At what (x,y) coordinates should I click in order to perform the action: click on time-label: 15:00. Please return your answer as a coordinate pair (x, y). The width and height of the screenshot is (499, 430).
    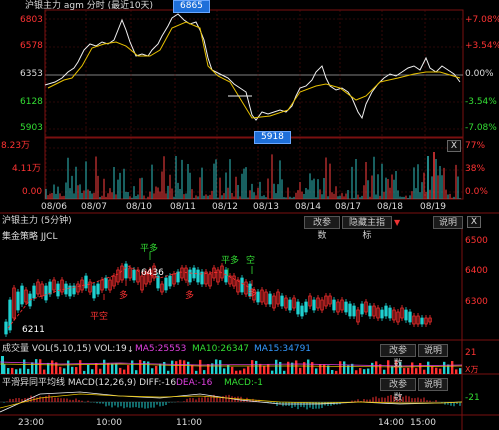
    Looking at the image, I should click on (423, 423).